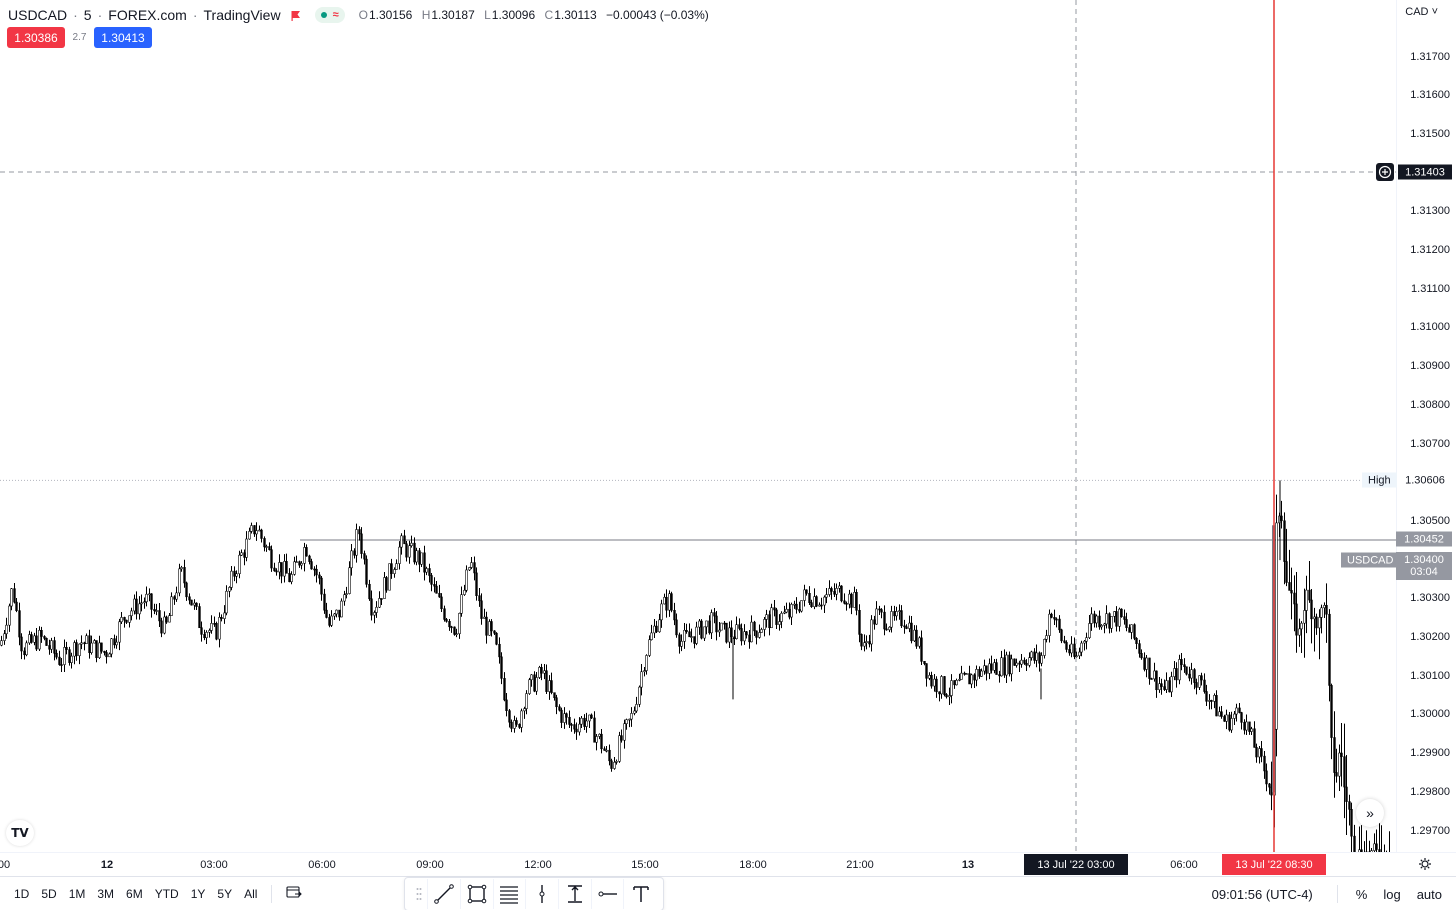 This screenshot has width=1456, height=910. I want to click on log-scale-toggle: log, so click(1392, 894).